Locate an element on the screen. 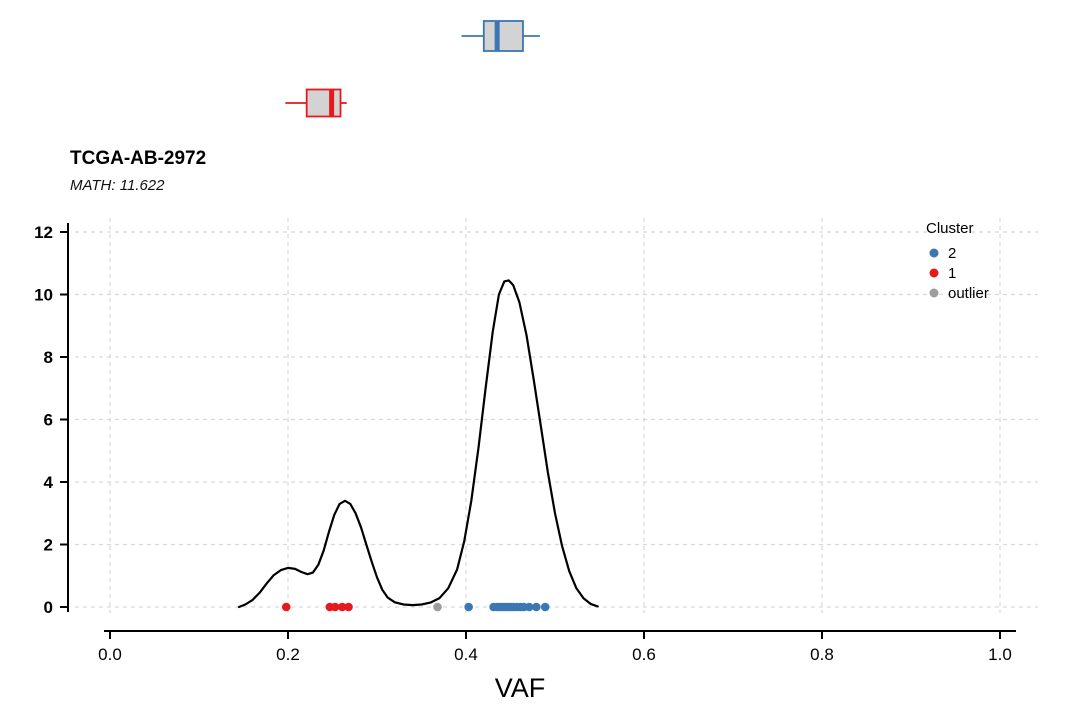 Image resolution: width=1080 pixels, height=720 pixels. x-tick-label: 0.0 is located at coordinates (110, 654).